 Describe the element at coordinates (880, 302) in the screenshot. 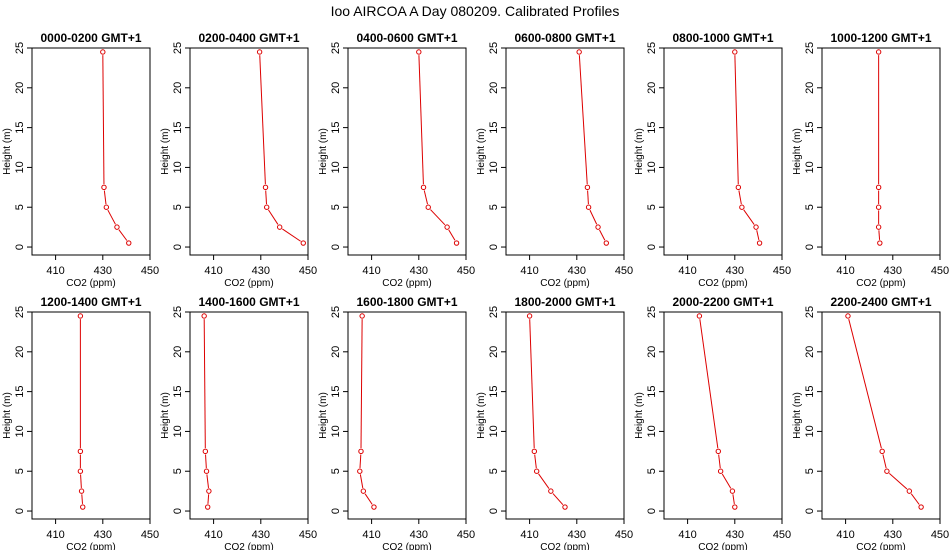

I see `panel-title: 2200-2400 GMT+1` at that location.